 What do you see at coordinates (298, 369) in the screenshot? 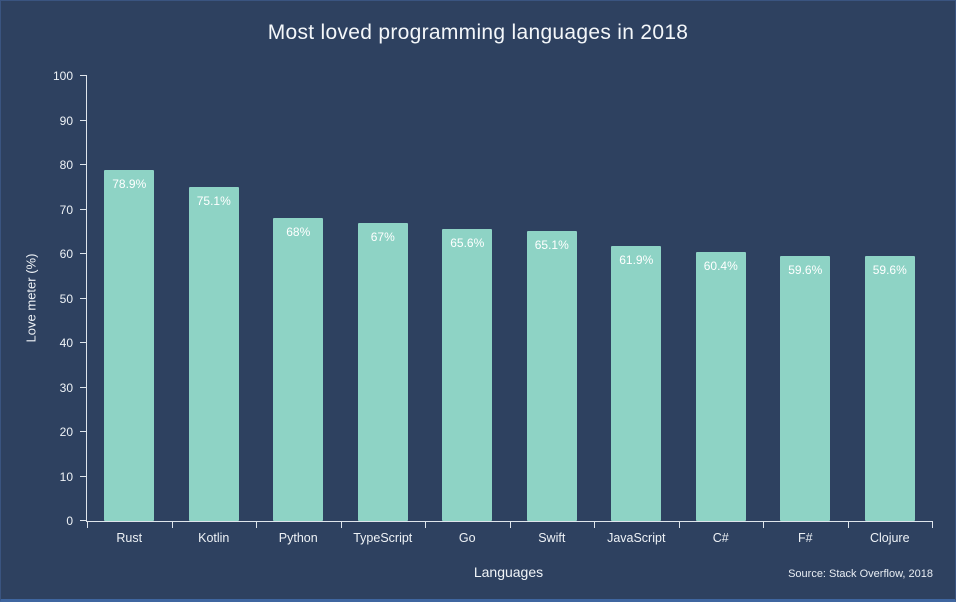
I see `bar-python: 68%` at bounding box center [298, 369].